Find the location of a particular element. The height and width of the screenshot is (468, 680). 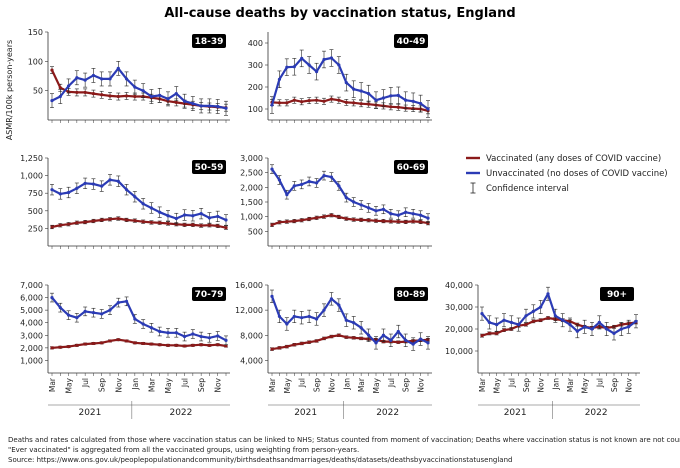

y-tick-label: 1,500 is located at coordinates (251, 202).